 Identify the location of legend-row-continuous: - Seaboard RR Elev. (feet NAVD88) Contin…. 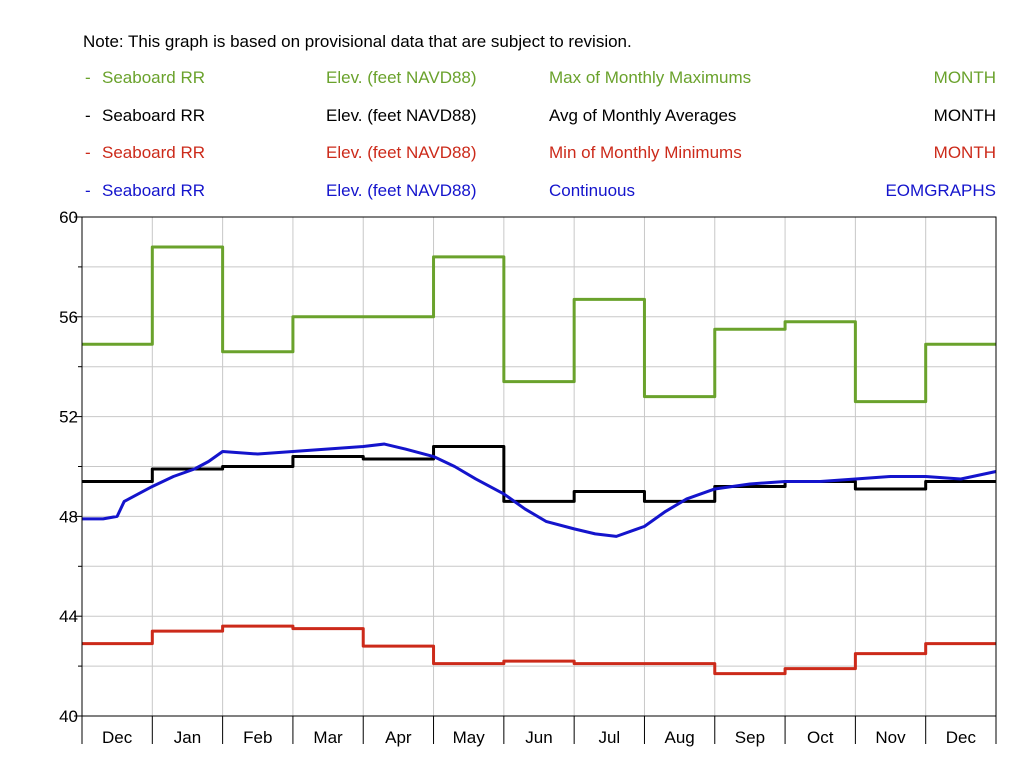
(512, 193).